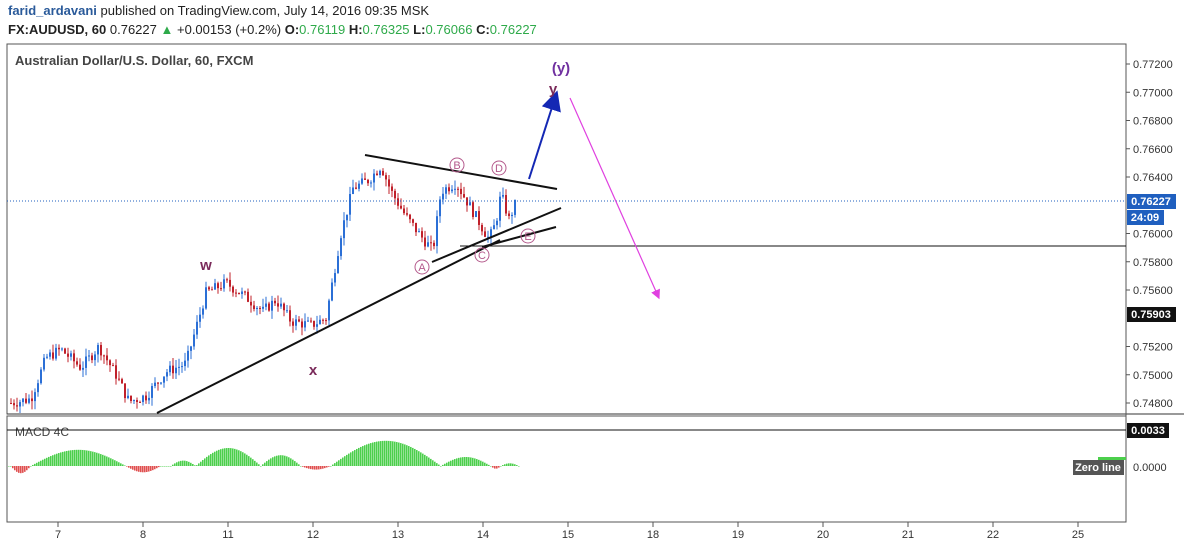  I want to click on projection-down-arrow, so click(614, 198).